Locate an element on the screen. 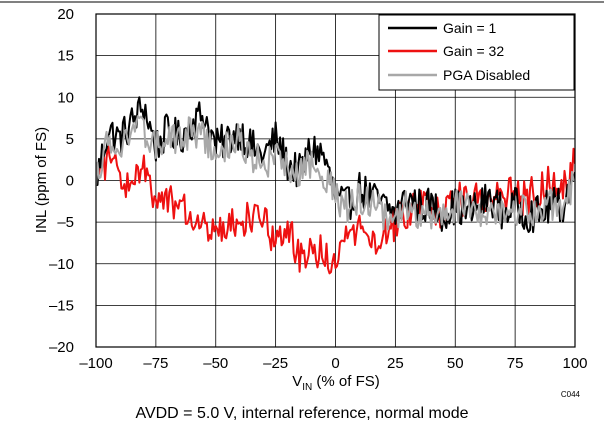 Image resolution: width=604 pixels, height=441 pixels. legend: Gain = 1 Gain = 32 PGA Disabled is located at coordinates (476, 52).